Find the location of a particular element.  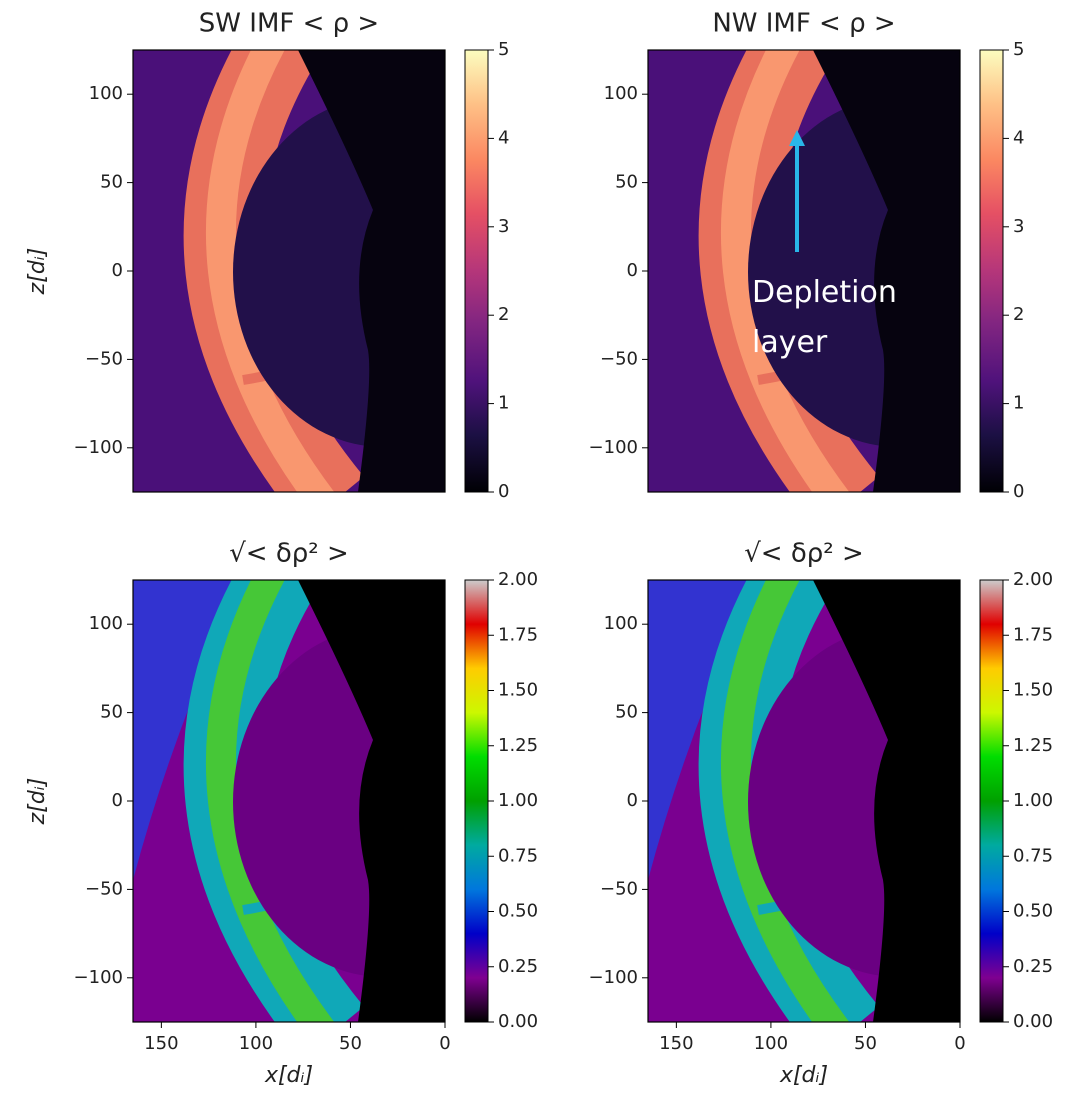

panel-title: SW IMF < ρ > is located at coordinates (289, 24).